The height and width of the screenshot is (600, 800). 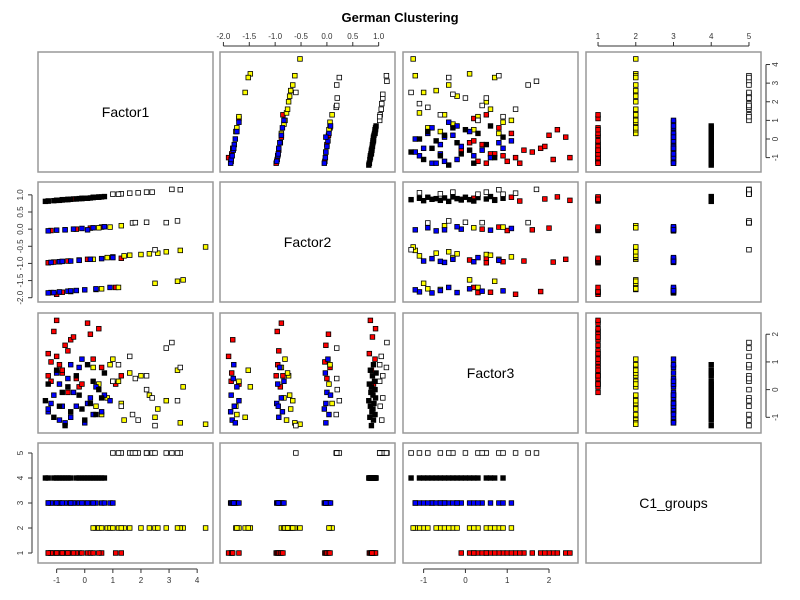 I want to click on tick-label: -1.0, so click(x=20, y=263).